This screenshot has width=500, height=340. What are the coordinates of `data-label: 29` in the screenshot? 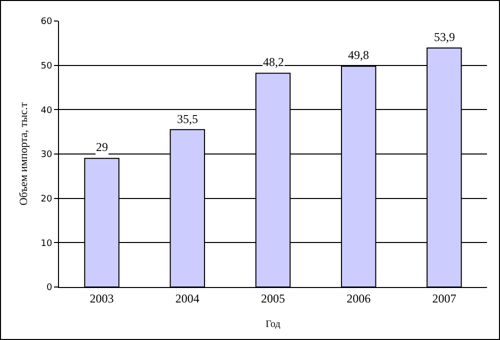 It's located at (102, 147).